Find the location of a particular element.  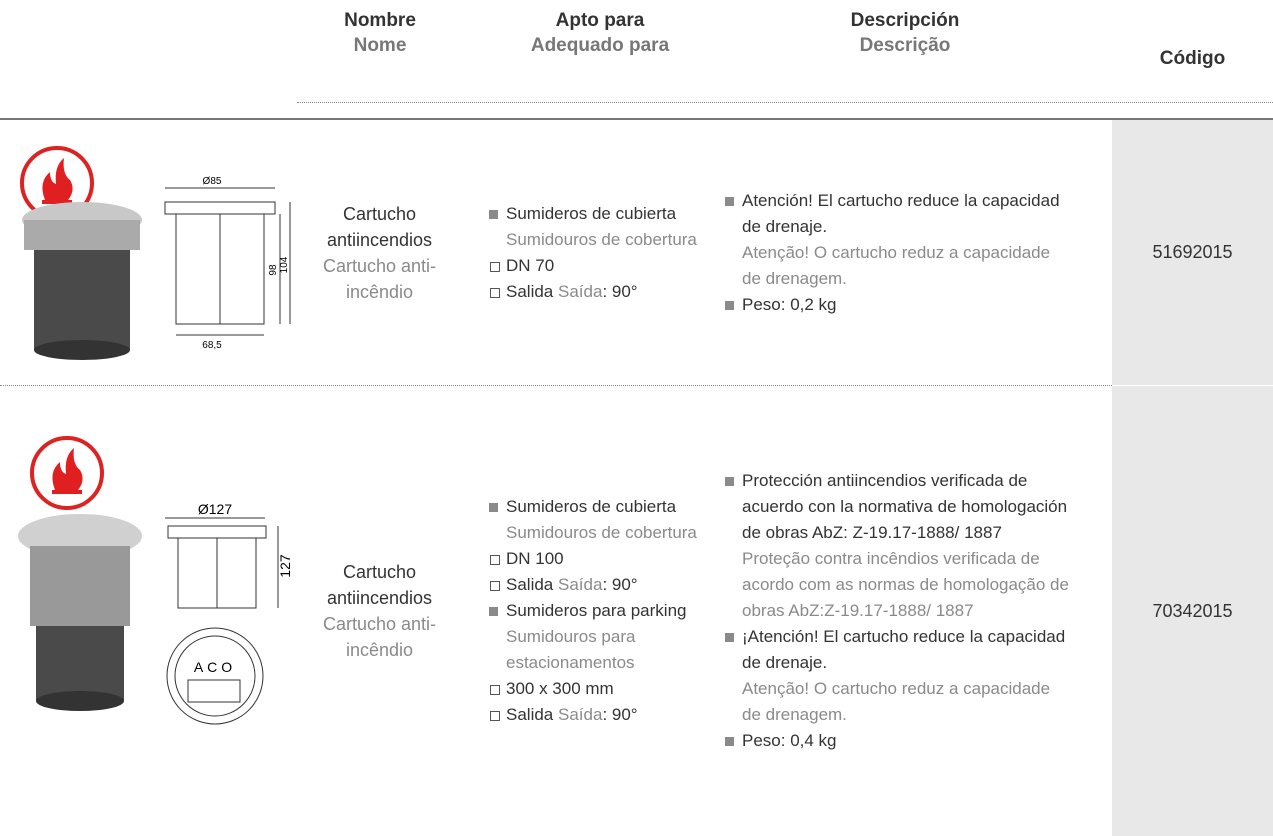

apto-item: DN 70 is located at coordinates (603, 266).